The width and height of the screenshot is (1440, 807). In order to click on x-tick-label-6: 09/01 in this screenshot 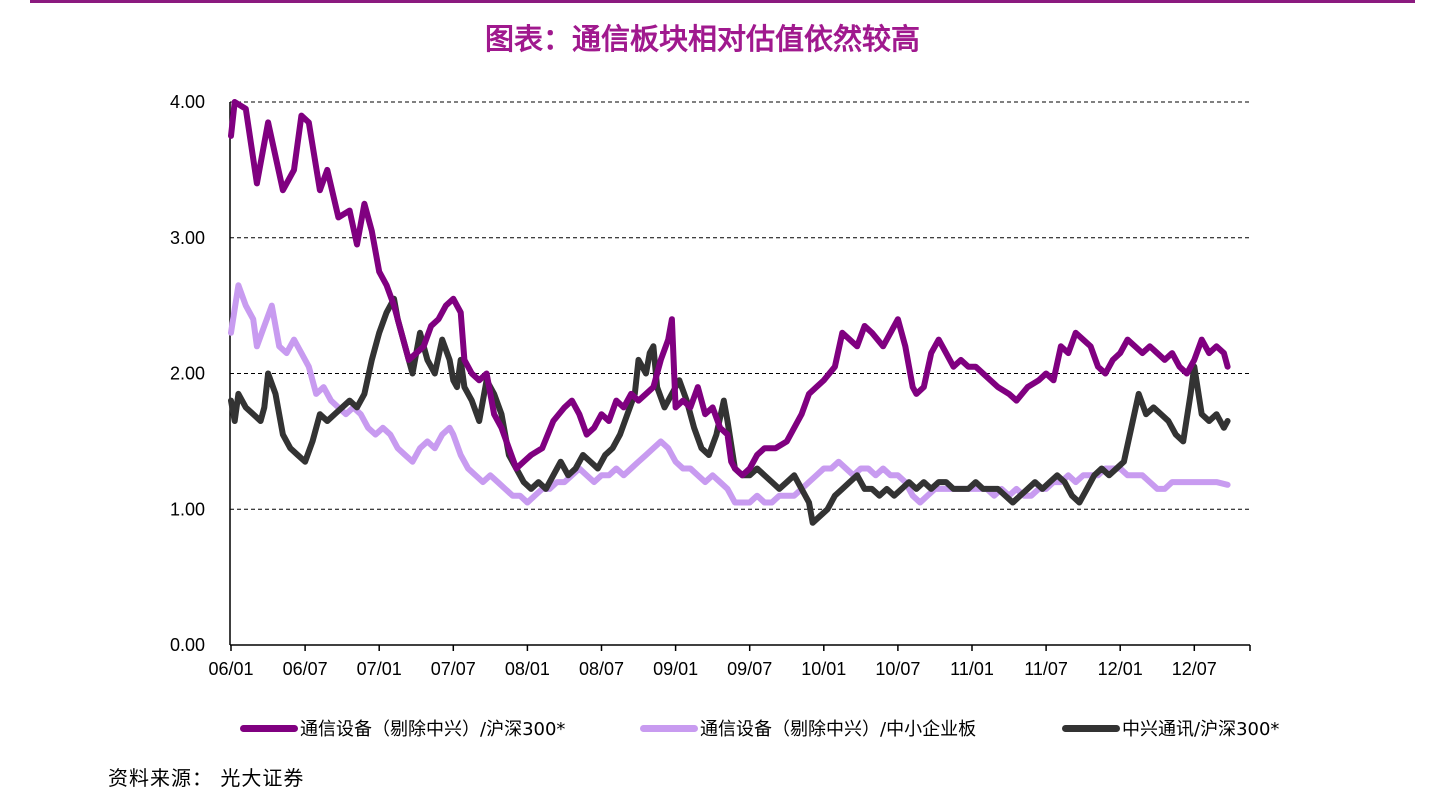, I will do `click(675, 669)`.